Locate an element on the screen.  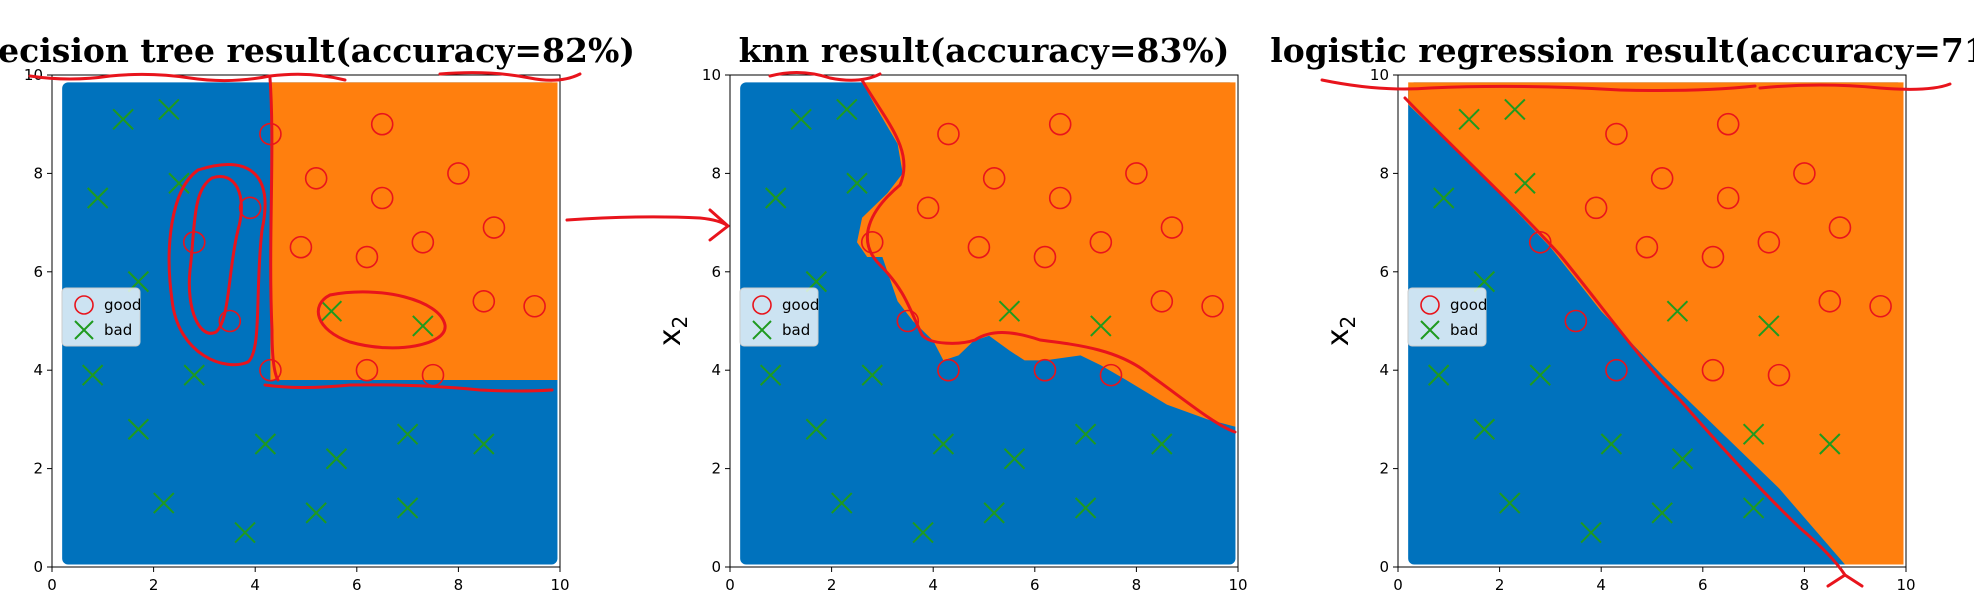
chart-title: decision tree result(accuracy=82%) is located at coordinates (317, 50).